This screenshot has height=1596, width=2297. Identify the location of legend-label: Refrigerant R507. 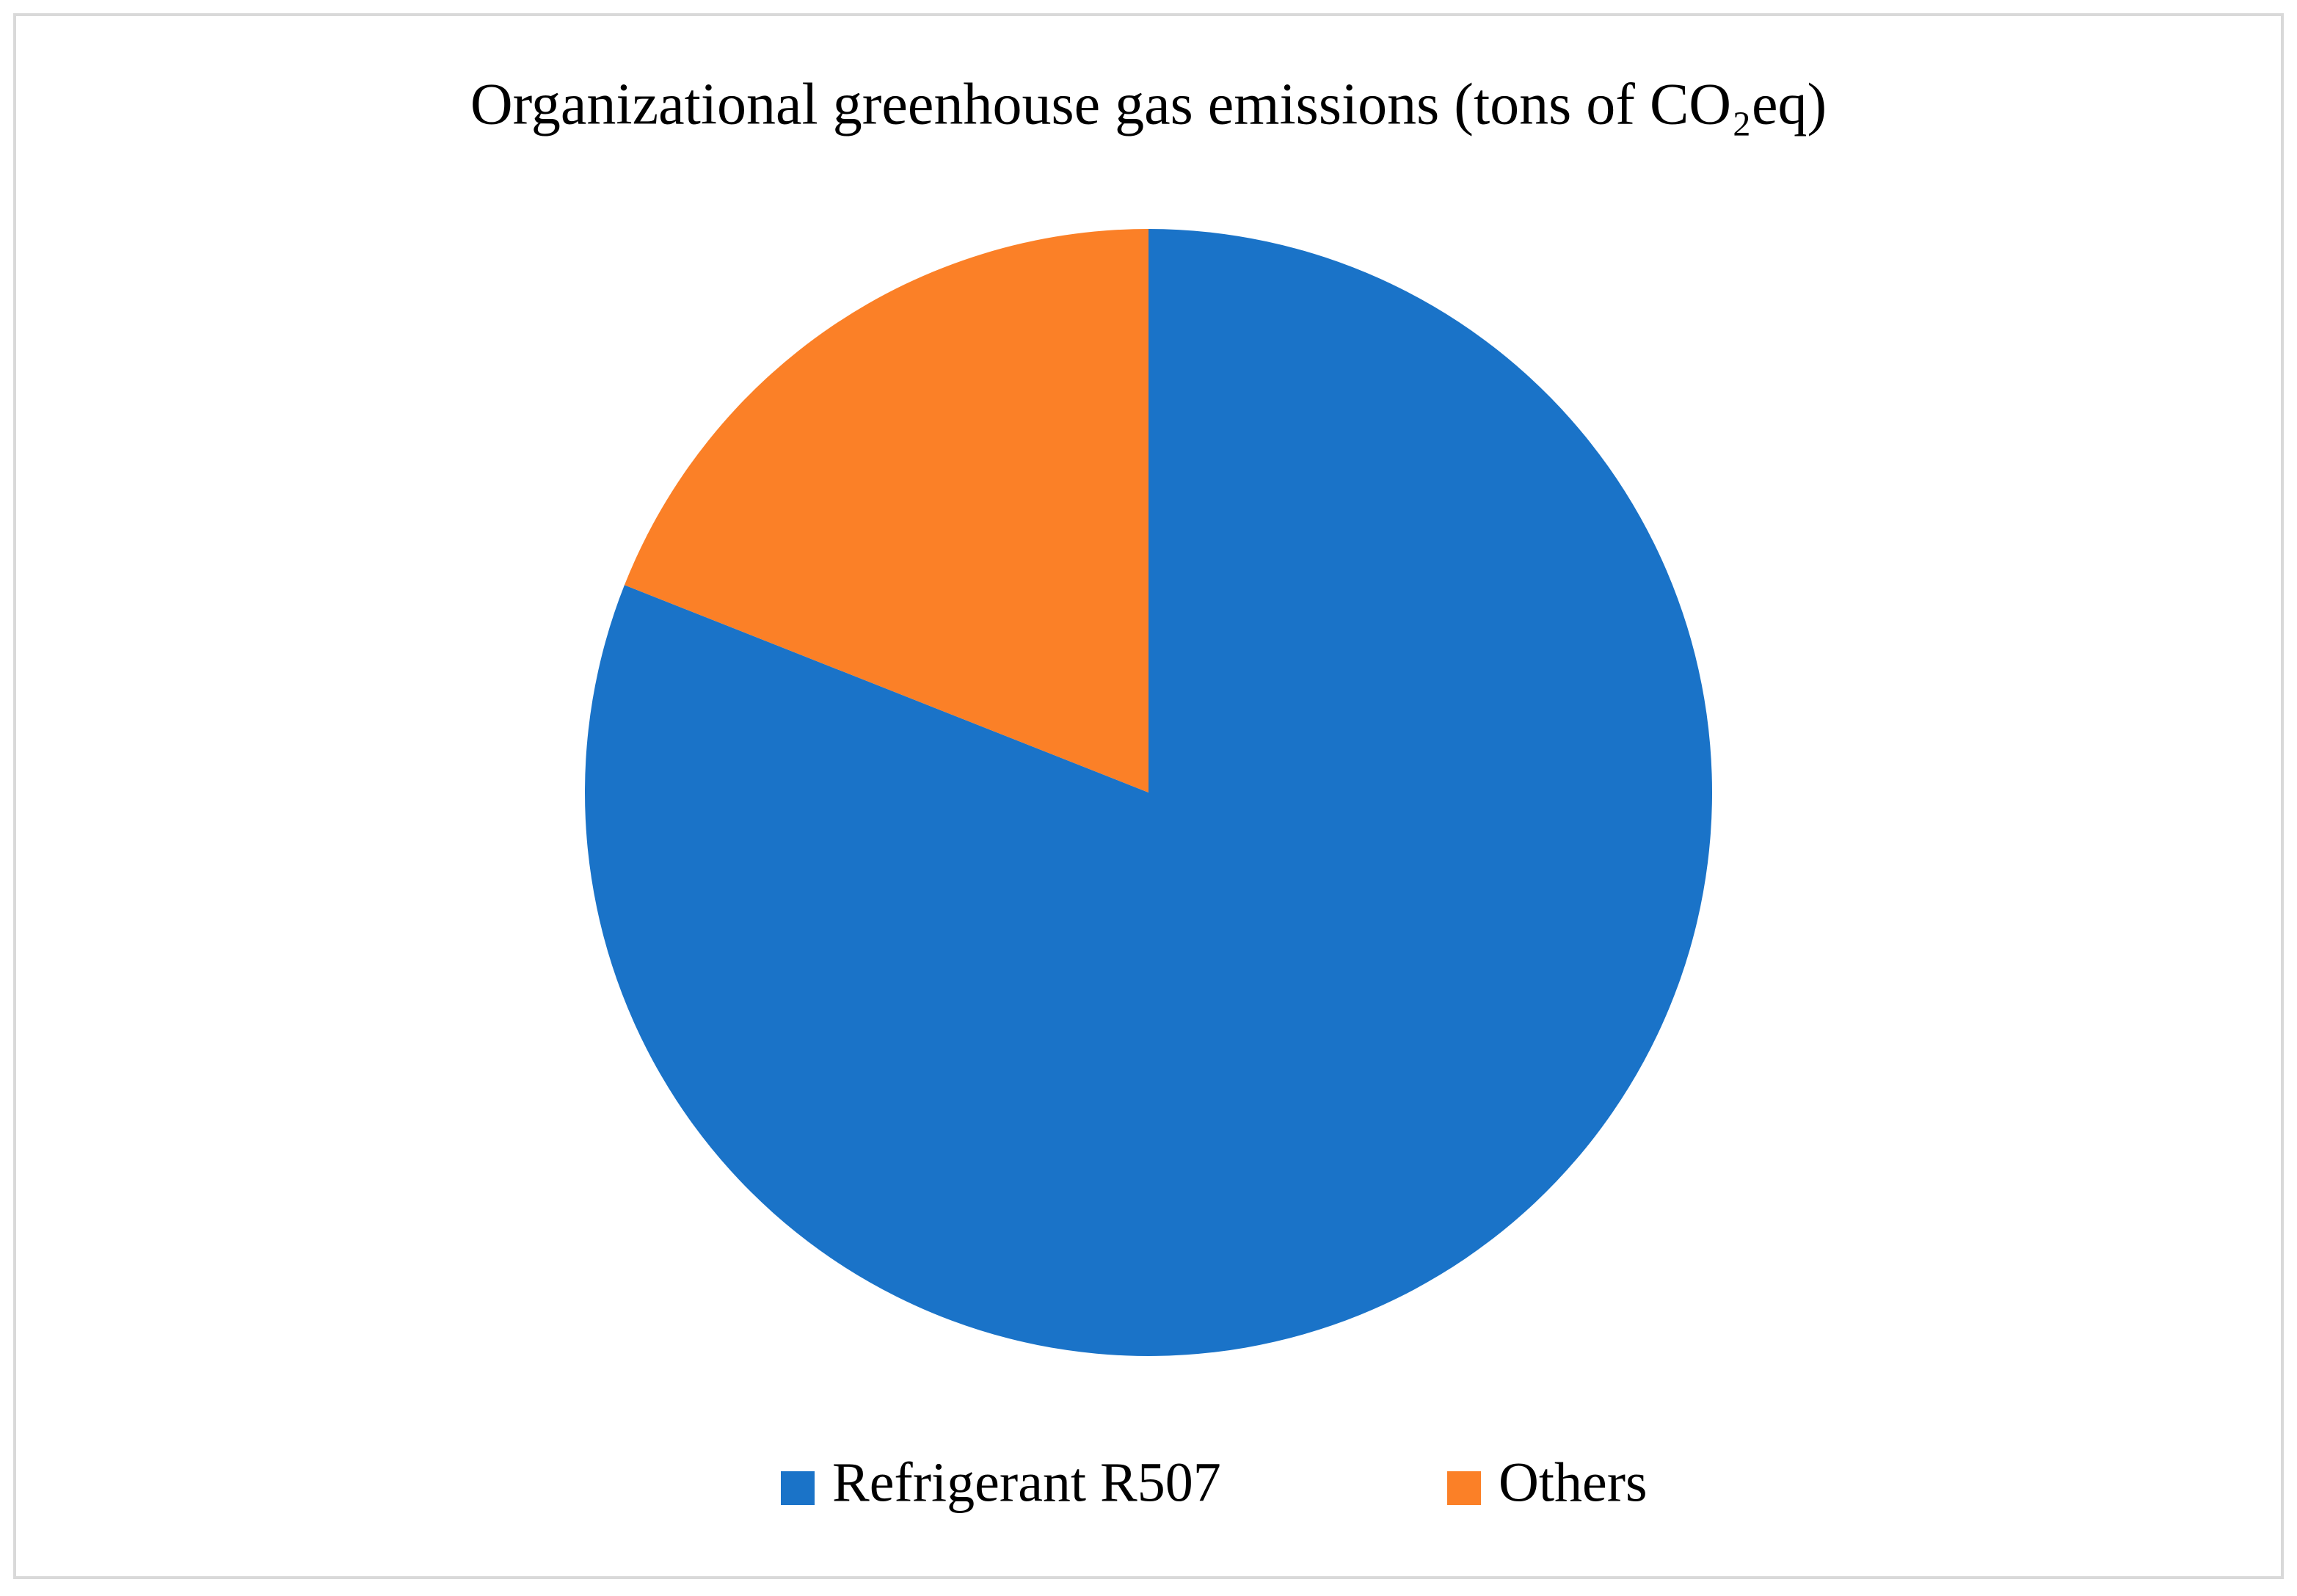
(1026, 1482).